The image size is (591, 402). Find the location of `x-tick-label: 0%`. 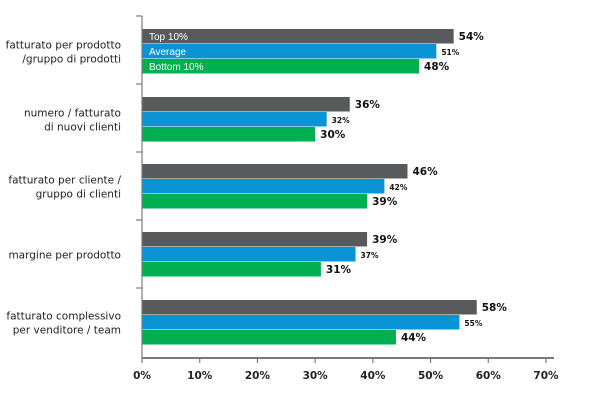

x-tick-label: 0% is located at coordinates (142, 376).